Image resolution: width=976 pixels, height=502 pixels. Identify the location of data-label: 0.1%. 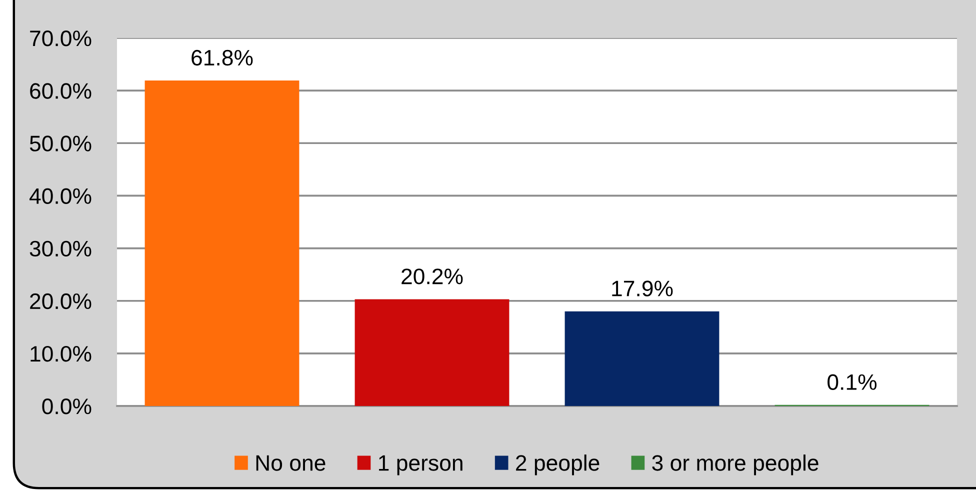
(852, 382).